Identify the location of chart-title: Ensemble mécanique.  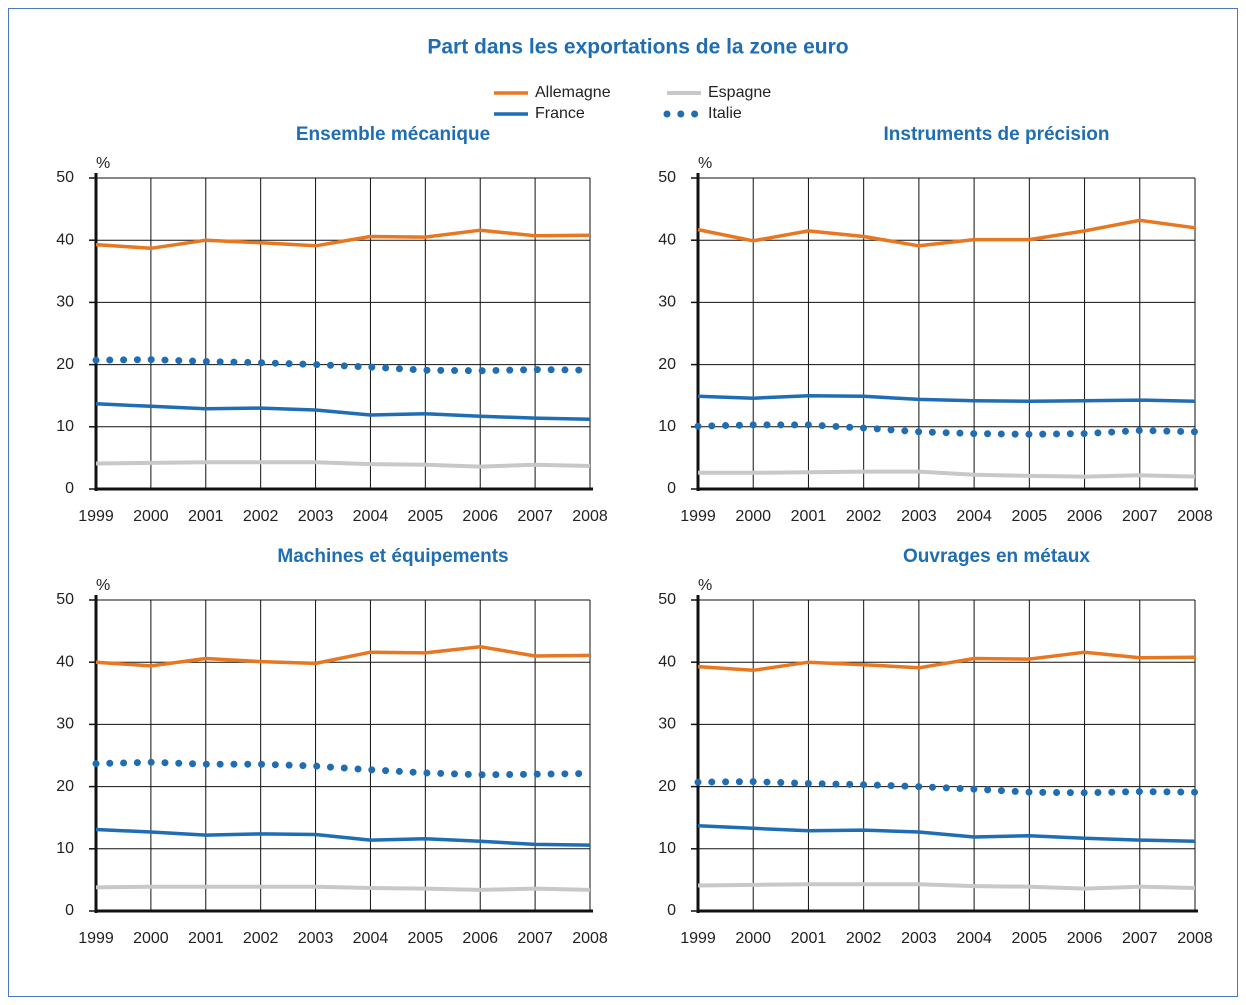
(393, 134).